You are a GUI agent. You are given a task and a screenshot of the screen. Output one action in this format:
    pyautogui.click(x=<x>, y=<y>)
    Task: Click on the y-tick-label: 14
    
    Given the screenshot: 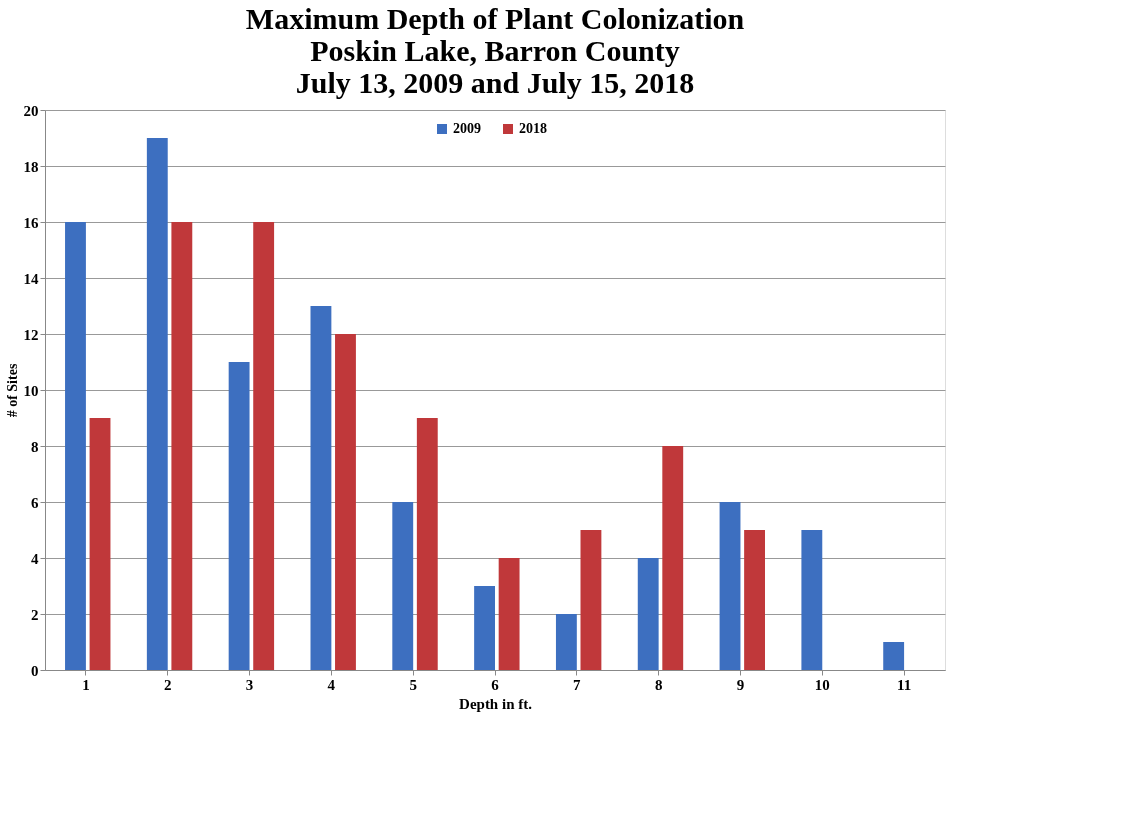 What is the action you would take?
    pyautogui.click(x=31, y=278)
    